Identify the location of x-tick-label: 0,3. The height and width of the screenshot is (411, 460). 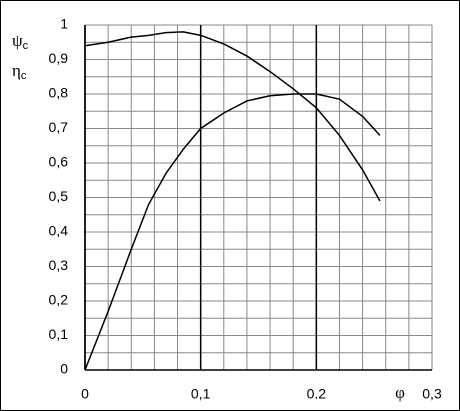
(432, 394).